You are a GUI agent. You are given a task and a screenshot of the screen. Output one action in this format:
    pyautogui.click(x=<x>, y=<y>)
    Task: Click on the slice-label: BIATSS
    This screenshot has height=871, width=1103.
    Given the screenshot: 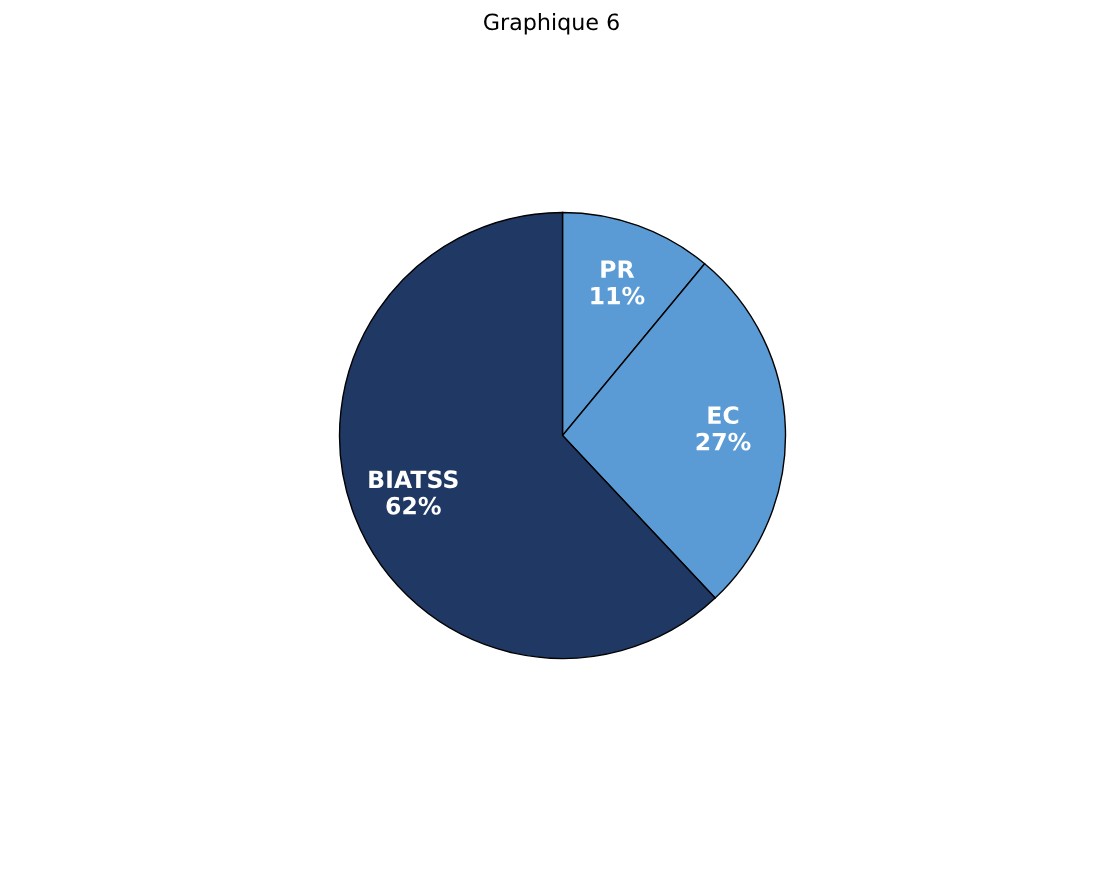 What is the action you would take?
    pyautogui.click(x=413, y=479)
    